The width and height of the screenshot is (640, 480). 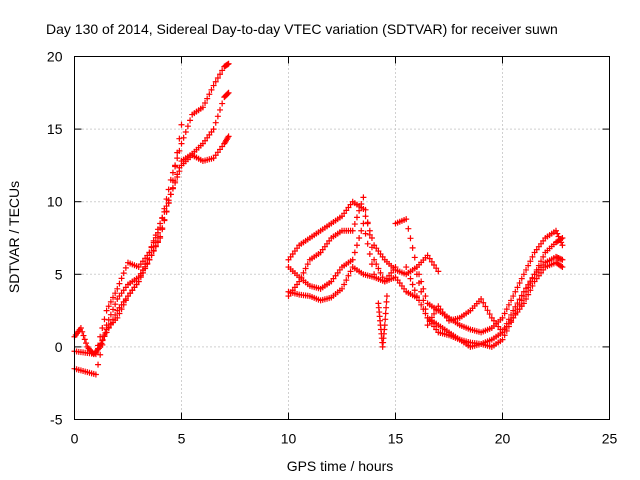 What do you see at coordinates (495, 285) in the screenshot?
I see `series-track-l` at bounding box center [495, 285].